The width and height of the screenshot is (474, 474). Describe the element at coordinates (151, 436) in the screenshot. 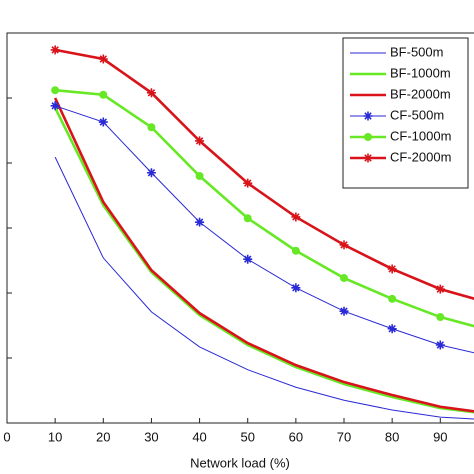

I see `x-tick-label: 30` at that location.